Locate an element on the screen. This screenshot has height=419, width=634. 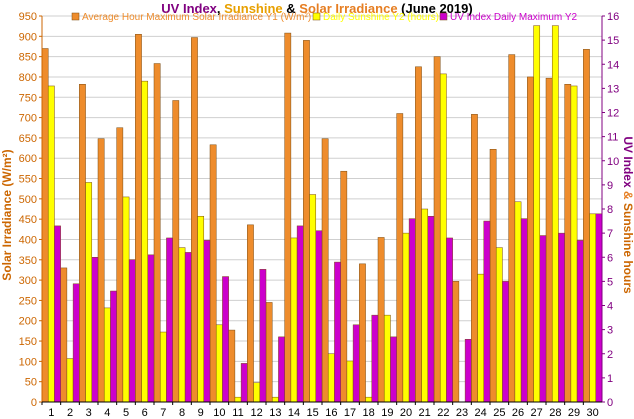
legend-label: Daily Sunshine Y2 (hours) is located at coordinates (381, 17).